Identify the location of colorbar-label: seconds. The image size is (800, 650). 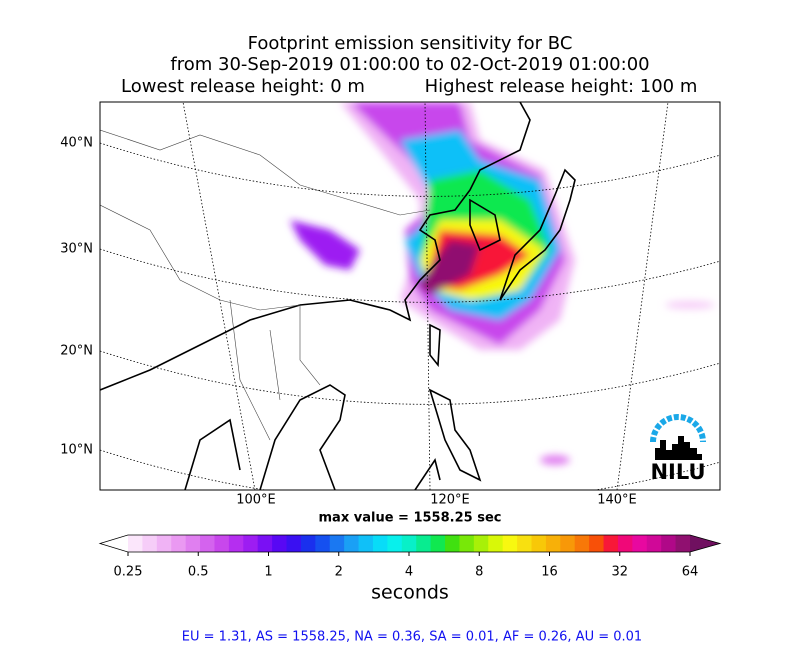
(410, 593).